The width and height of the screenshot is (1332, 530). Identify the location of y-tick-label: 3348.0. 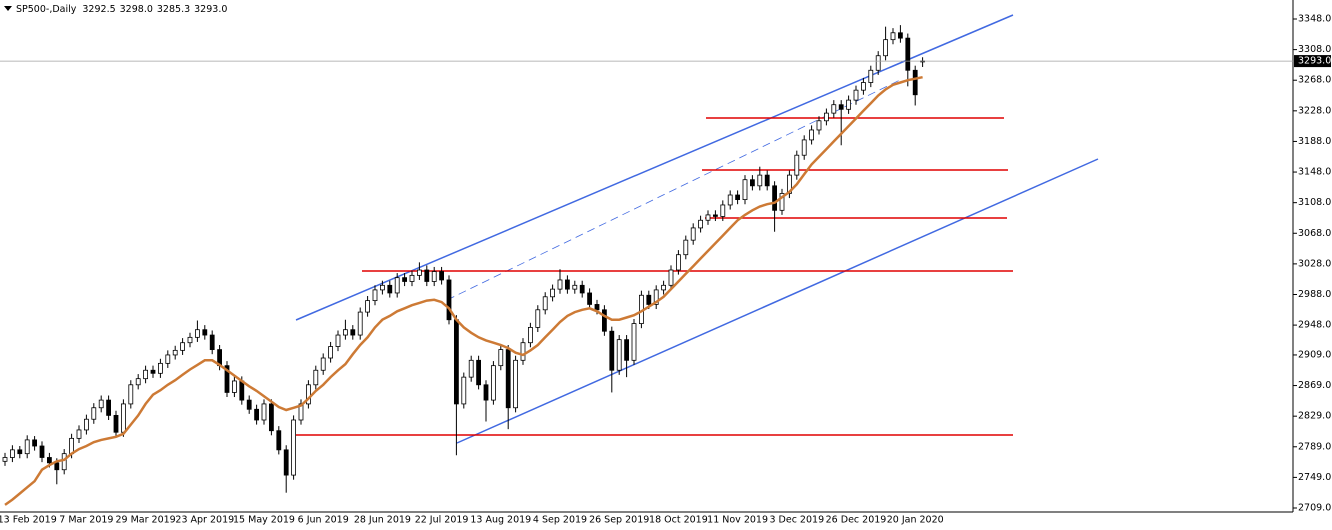
(1314, 19).